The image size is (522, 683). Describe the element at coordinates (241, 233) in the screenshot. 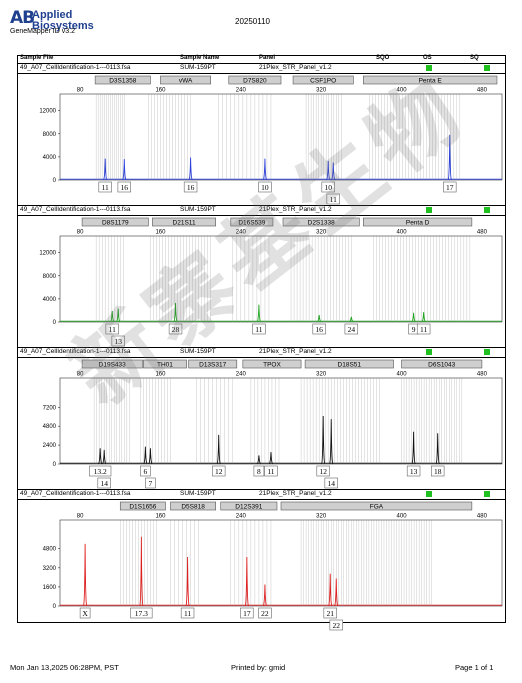

I see `x-tick-label: 240` at that location.